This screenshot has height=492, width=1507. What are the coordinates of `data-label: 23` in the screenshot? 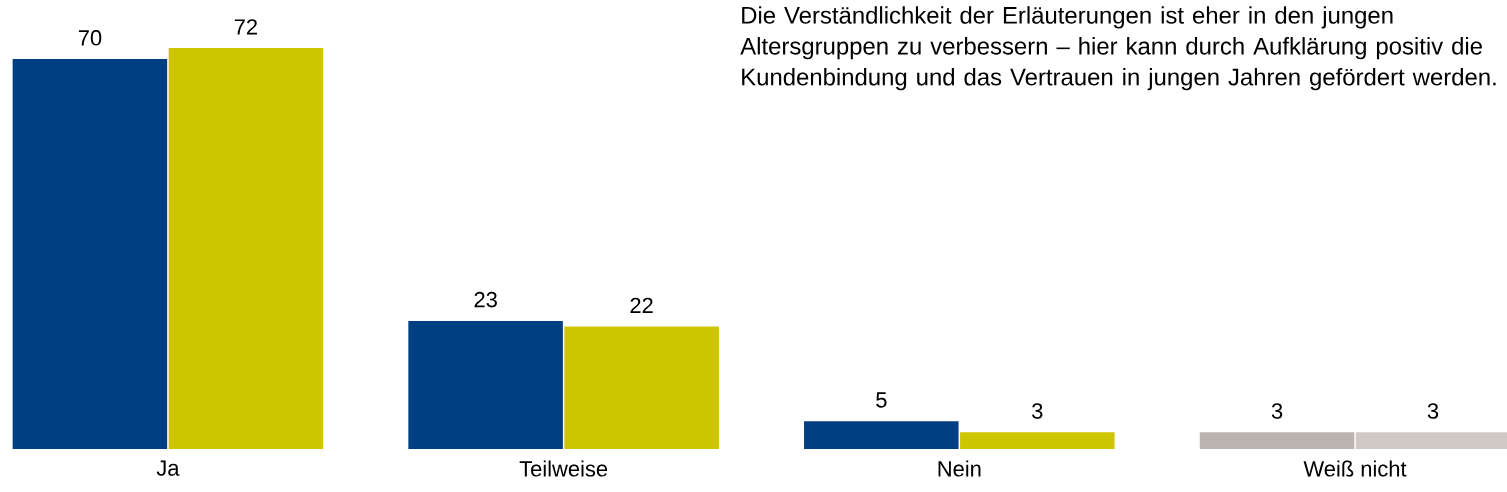 It's located at (485, 299).